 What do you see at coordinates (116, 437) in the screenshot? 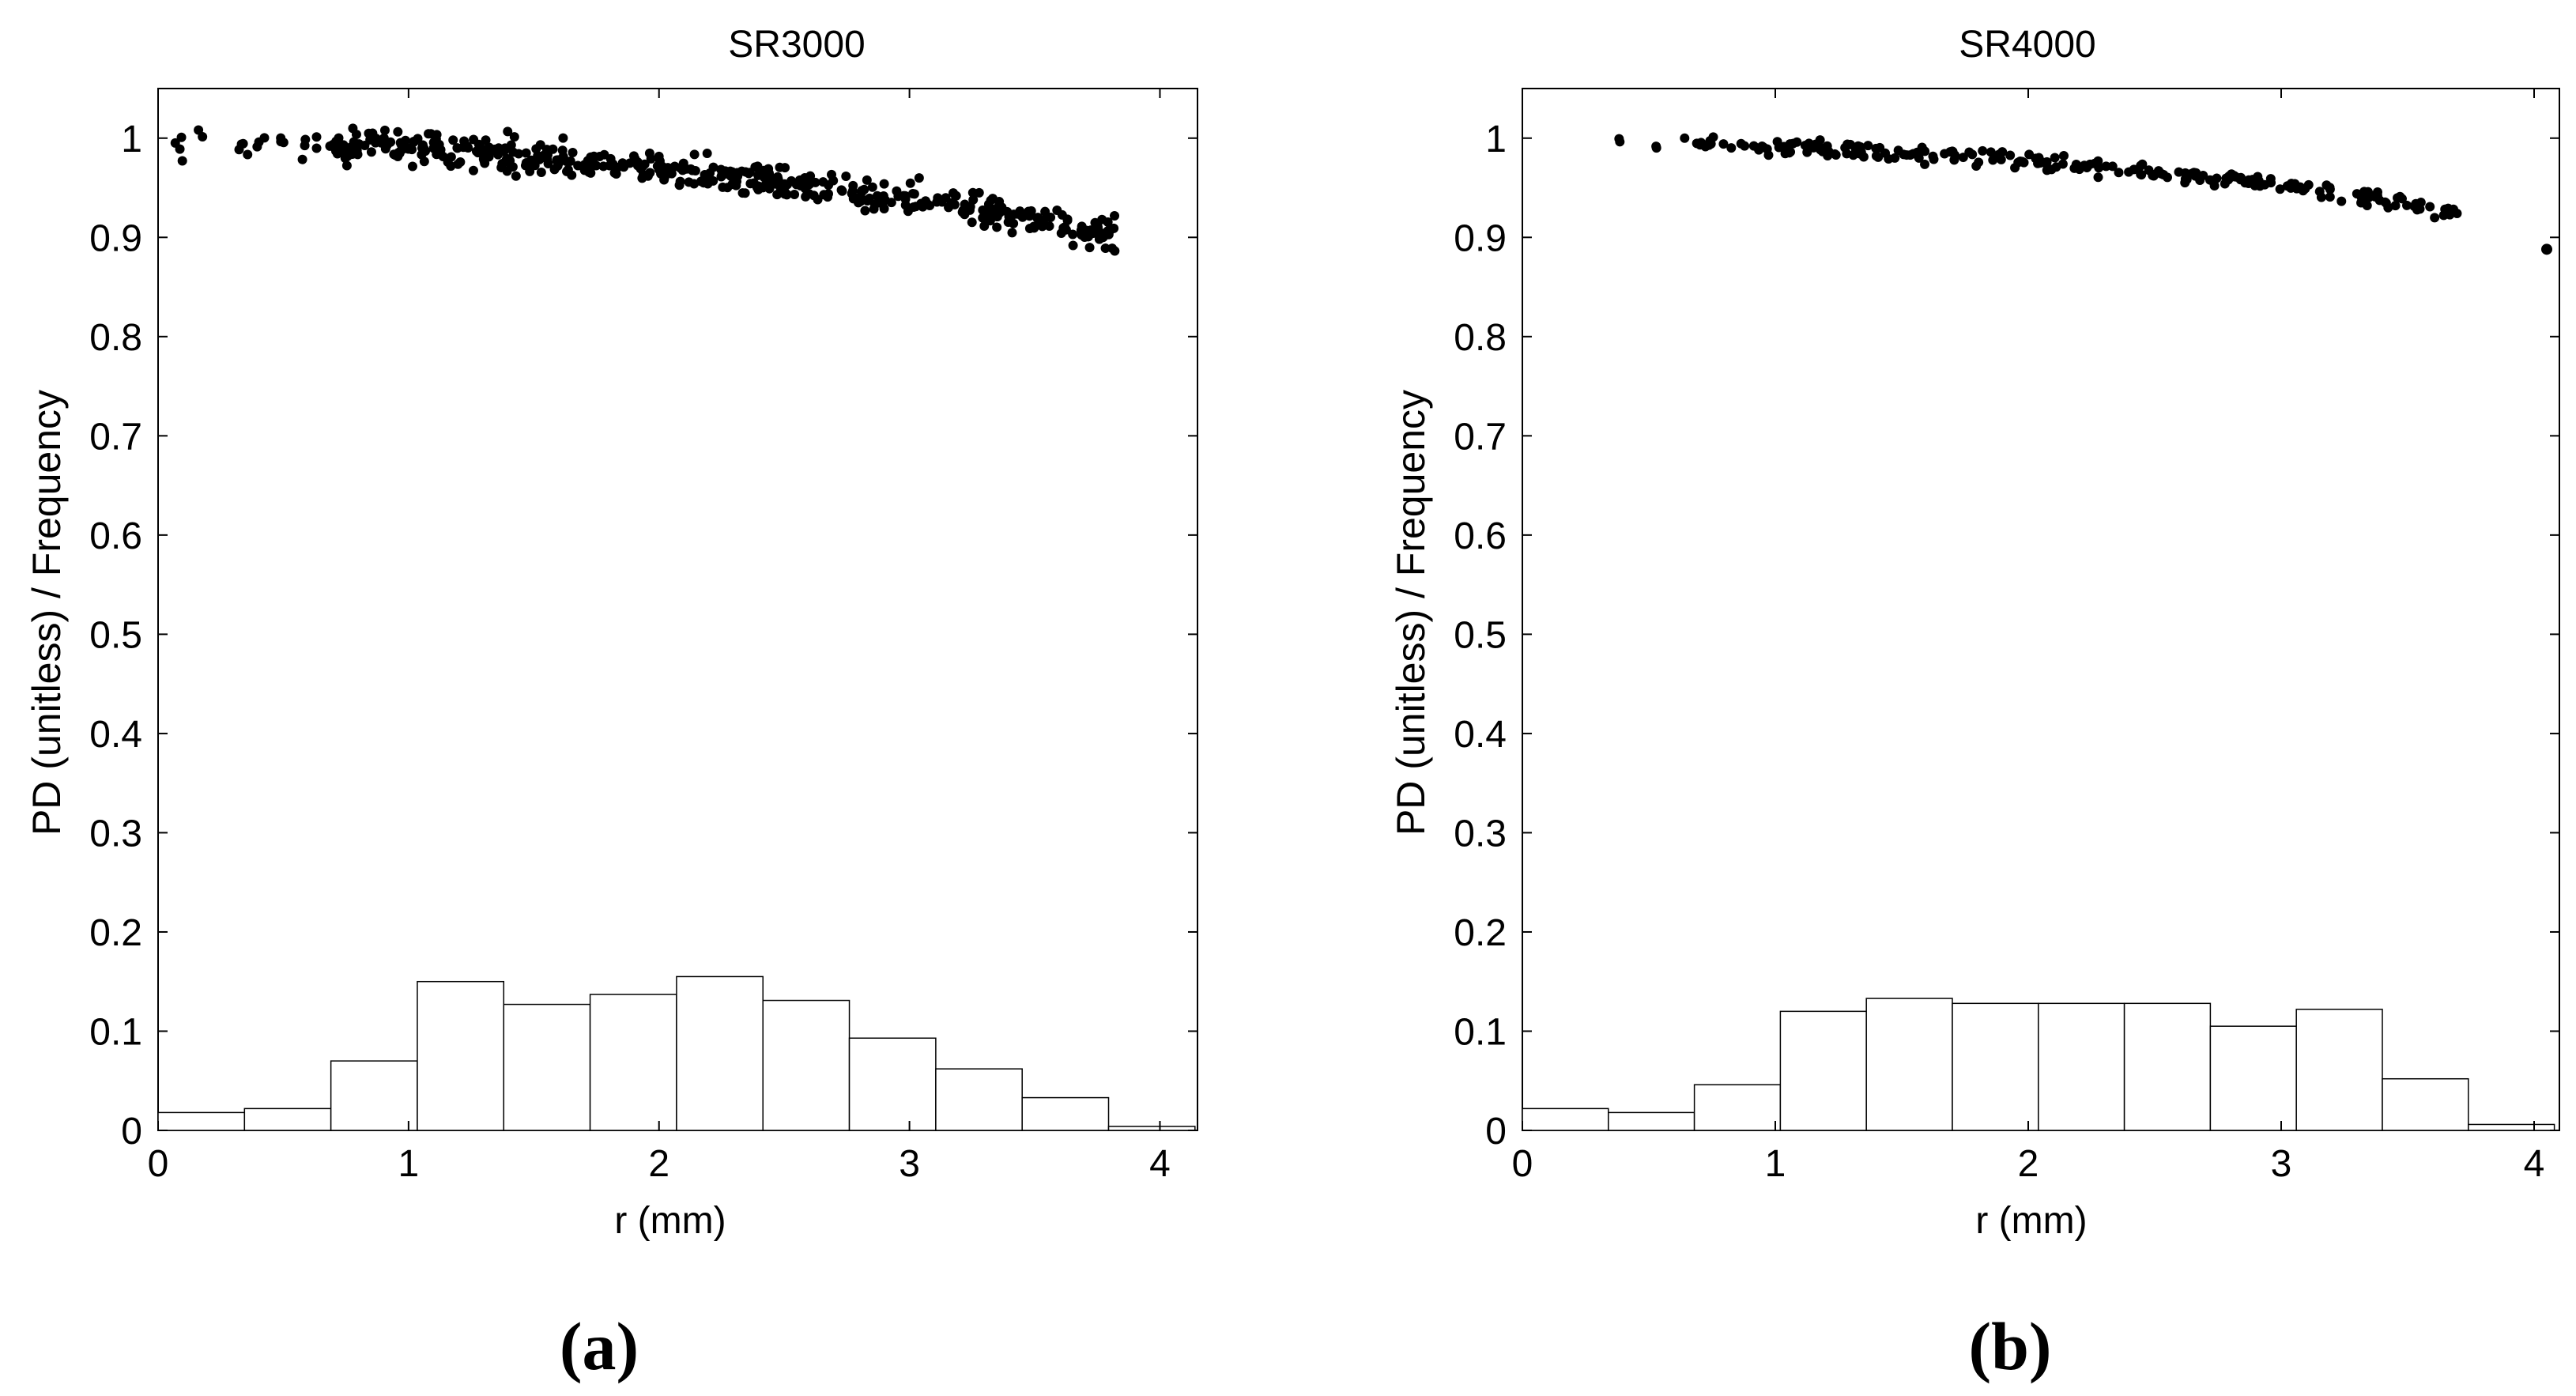
I see `y-tick-label: 0.7` at bounding box center [116, 437].